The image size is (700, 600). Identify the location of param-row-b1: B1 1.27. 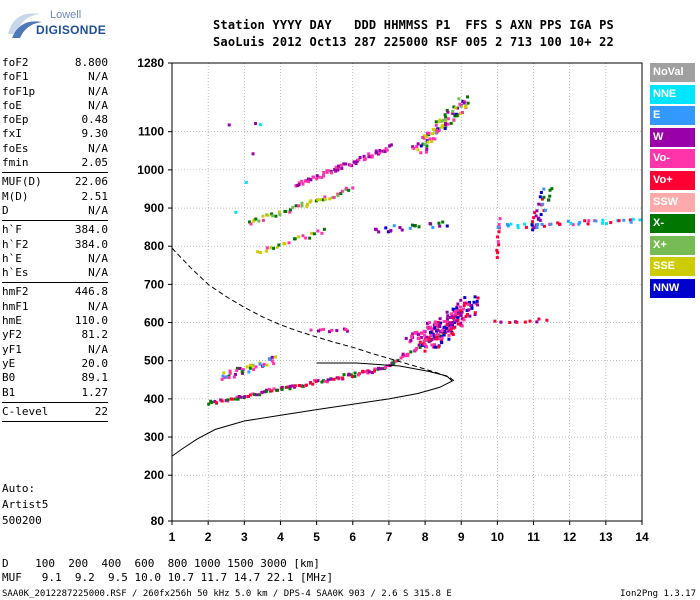
(55, 393).